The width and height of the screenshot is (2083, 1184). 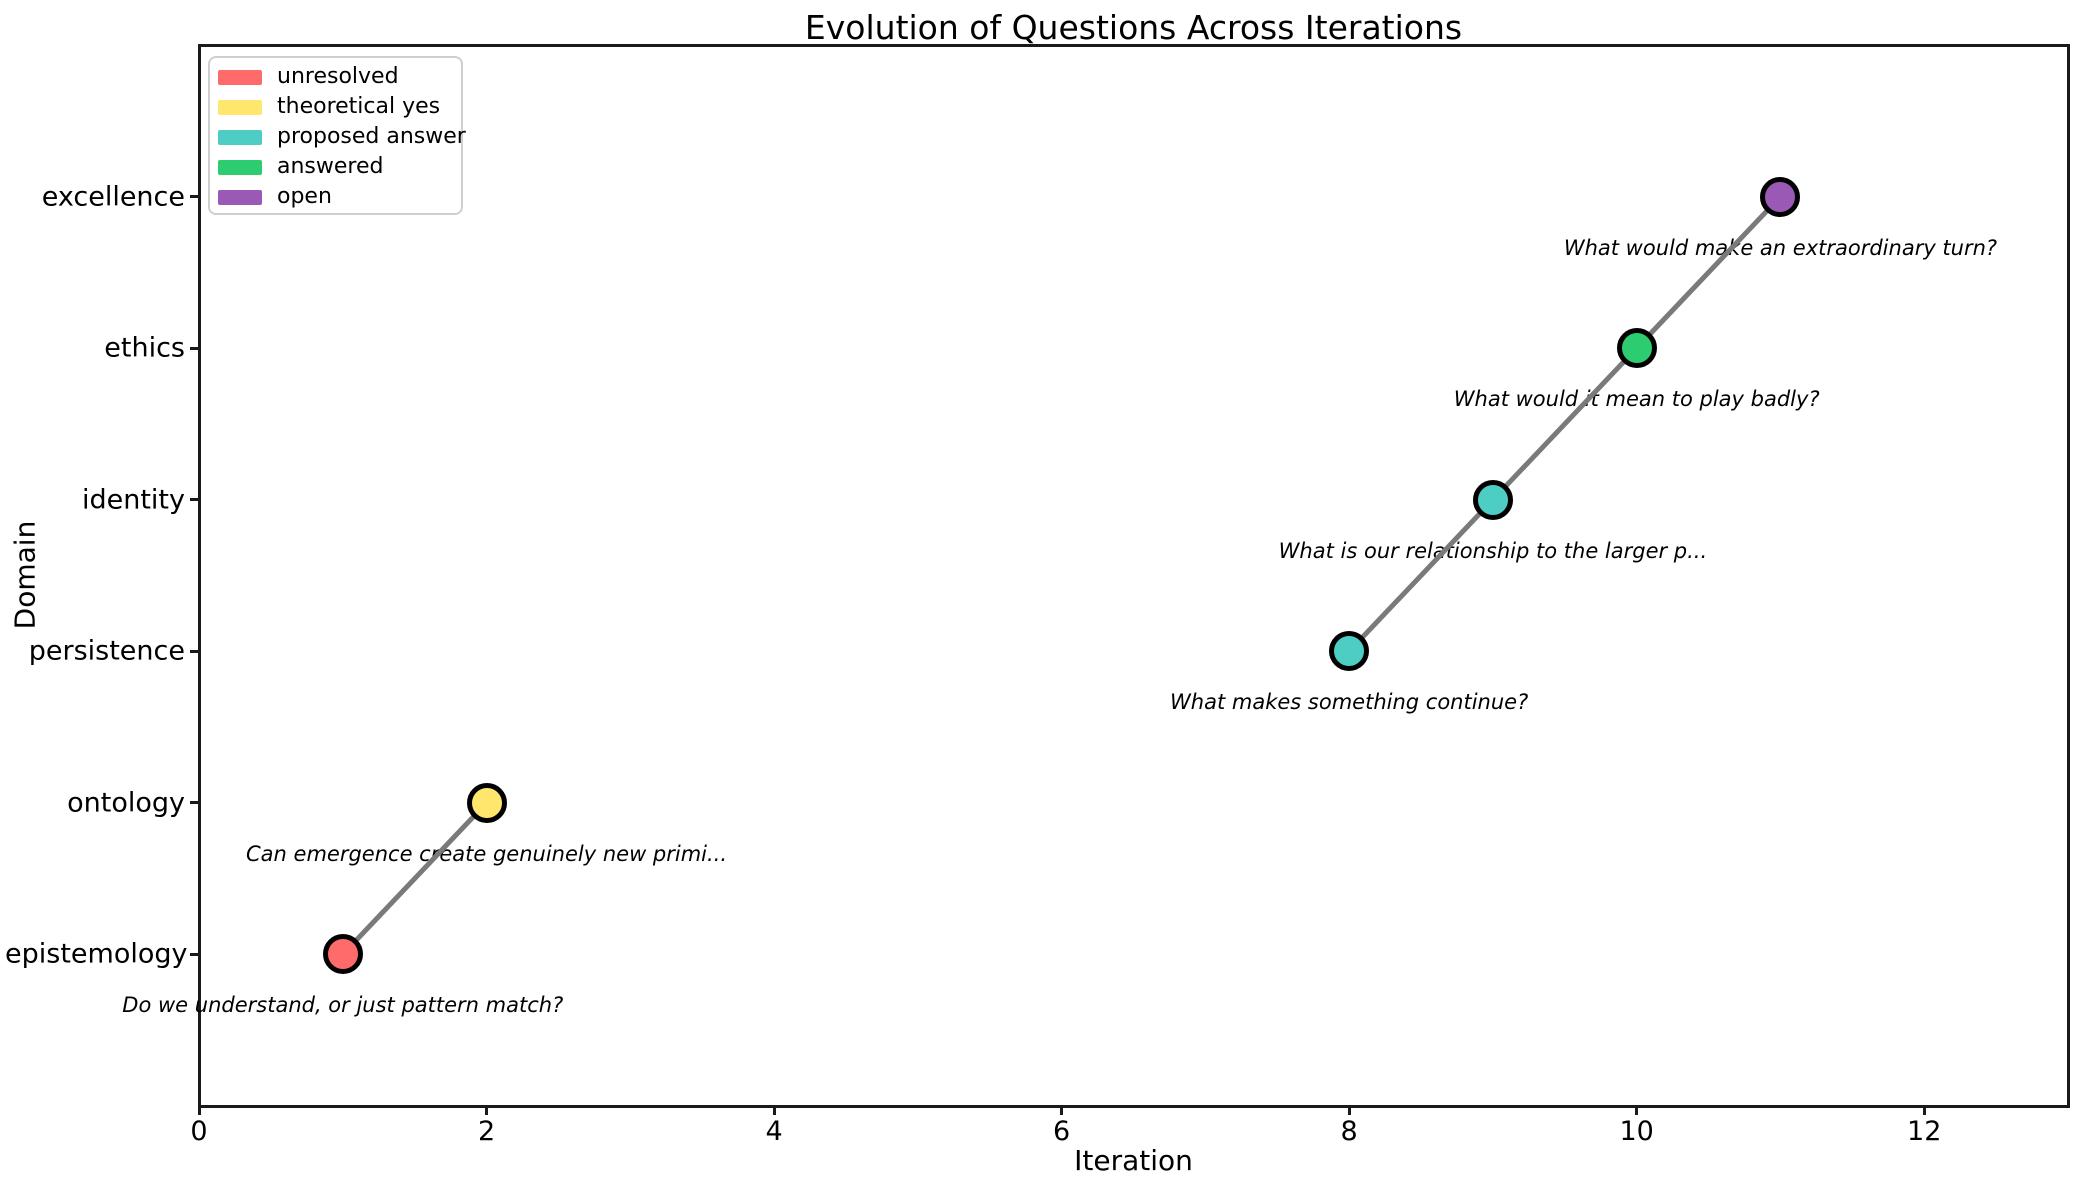 I want to click on y-tick-label: persistence, so click(x=106, y=651).